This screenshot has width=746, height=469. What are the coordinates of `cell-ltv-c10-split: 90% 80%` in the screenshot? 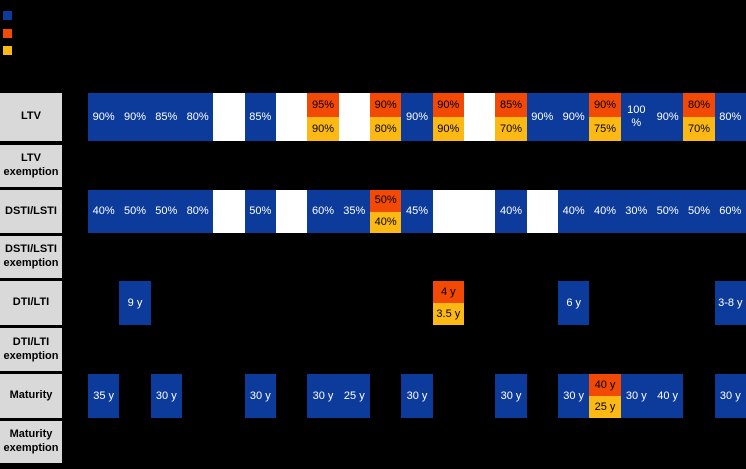 It's located at (386, 117).